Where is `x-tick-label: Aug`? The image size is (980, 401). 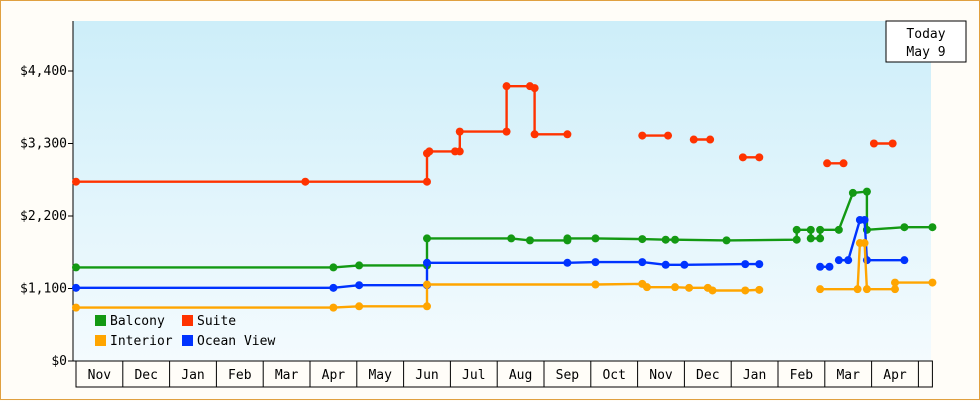
x-tick-label: Aug is located at coordinates (520, 375).